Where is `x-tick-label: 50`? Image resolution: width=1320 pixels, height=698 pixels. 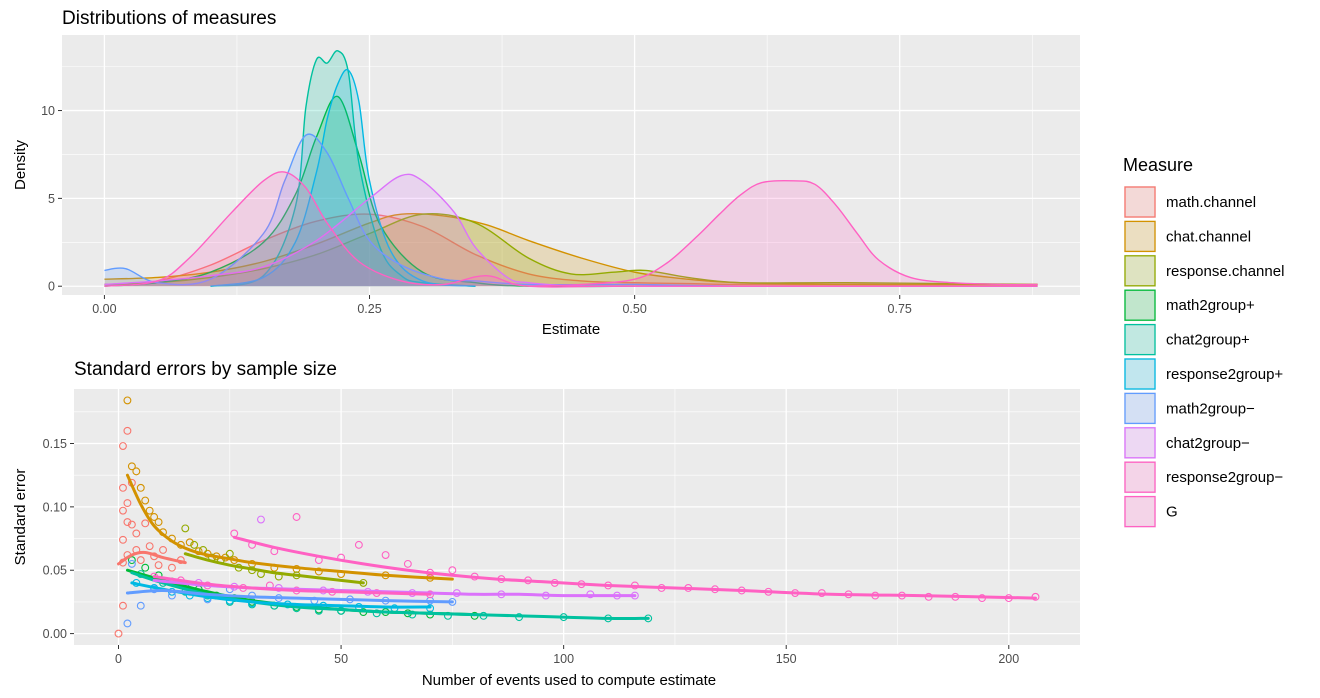 x-tick-label: 50 is located at coordinates (341, 659).